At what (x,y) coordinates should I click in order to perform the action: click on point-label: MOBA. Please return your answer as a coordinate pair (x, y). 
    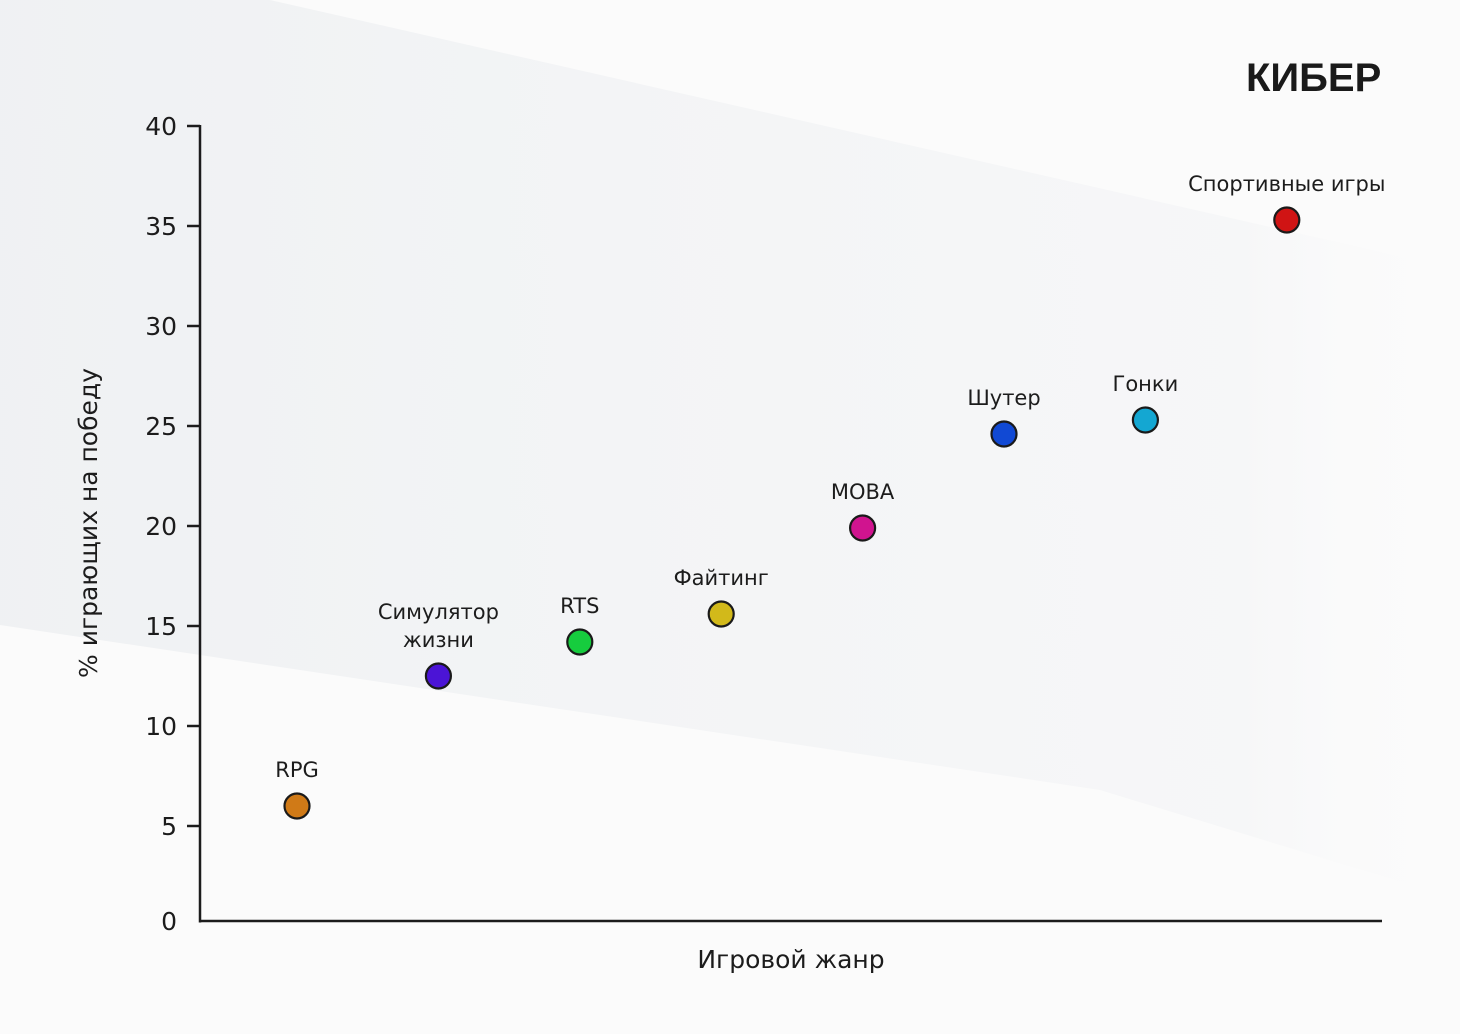
    Looking at the image, I should click on (863, 492).